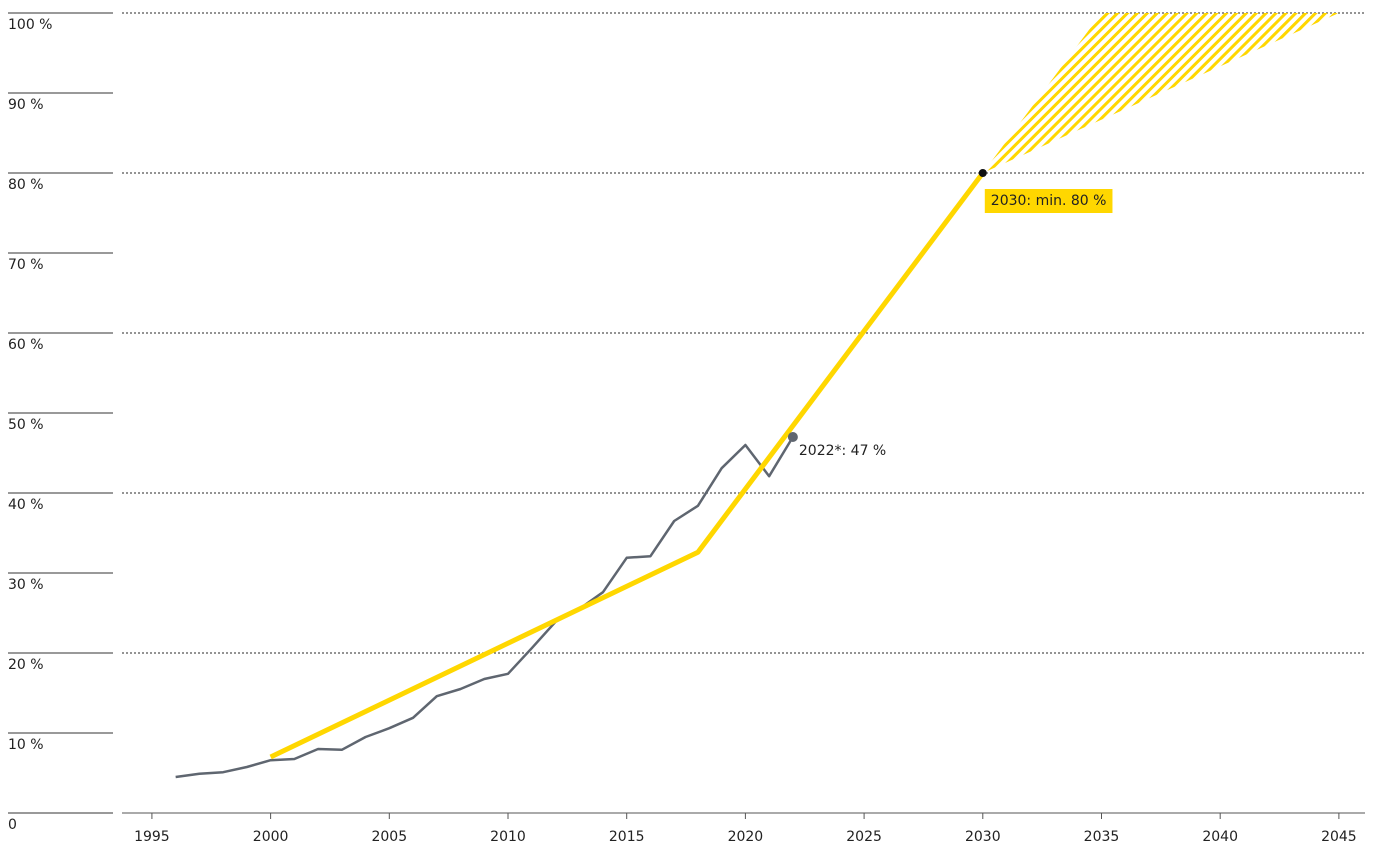  What do you see at coordinates (30, 25) in the screenshot?
I see `y-tick-label: 100 %` at bounding box center [30, 25].